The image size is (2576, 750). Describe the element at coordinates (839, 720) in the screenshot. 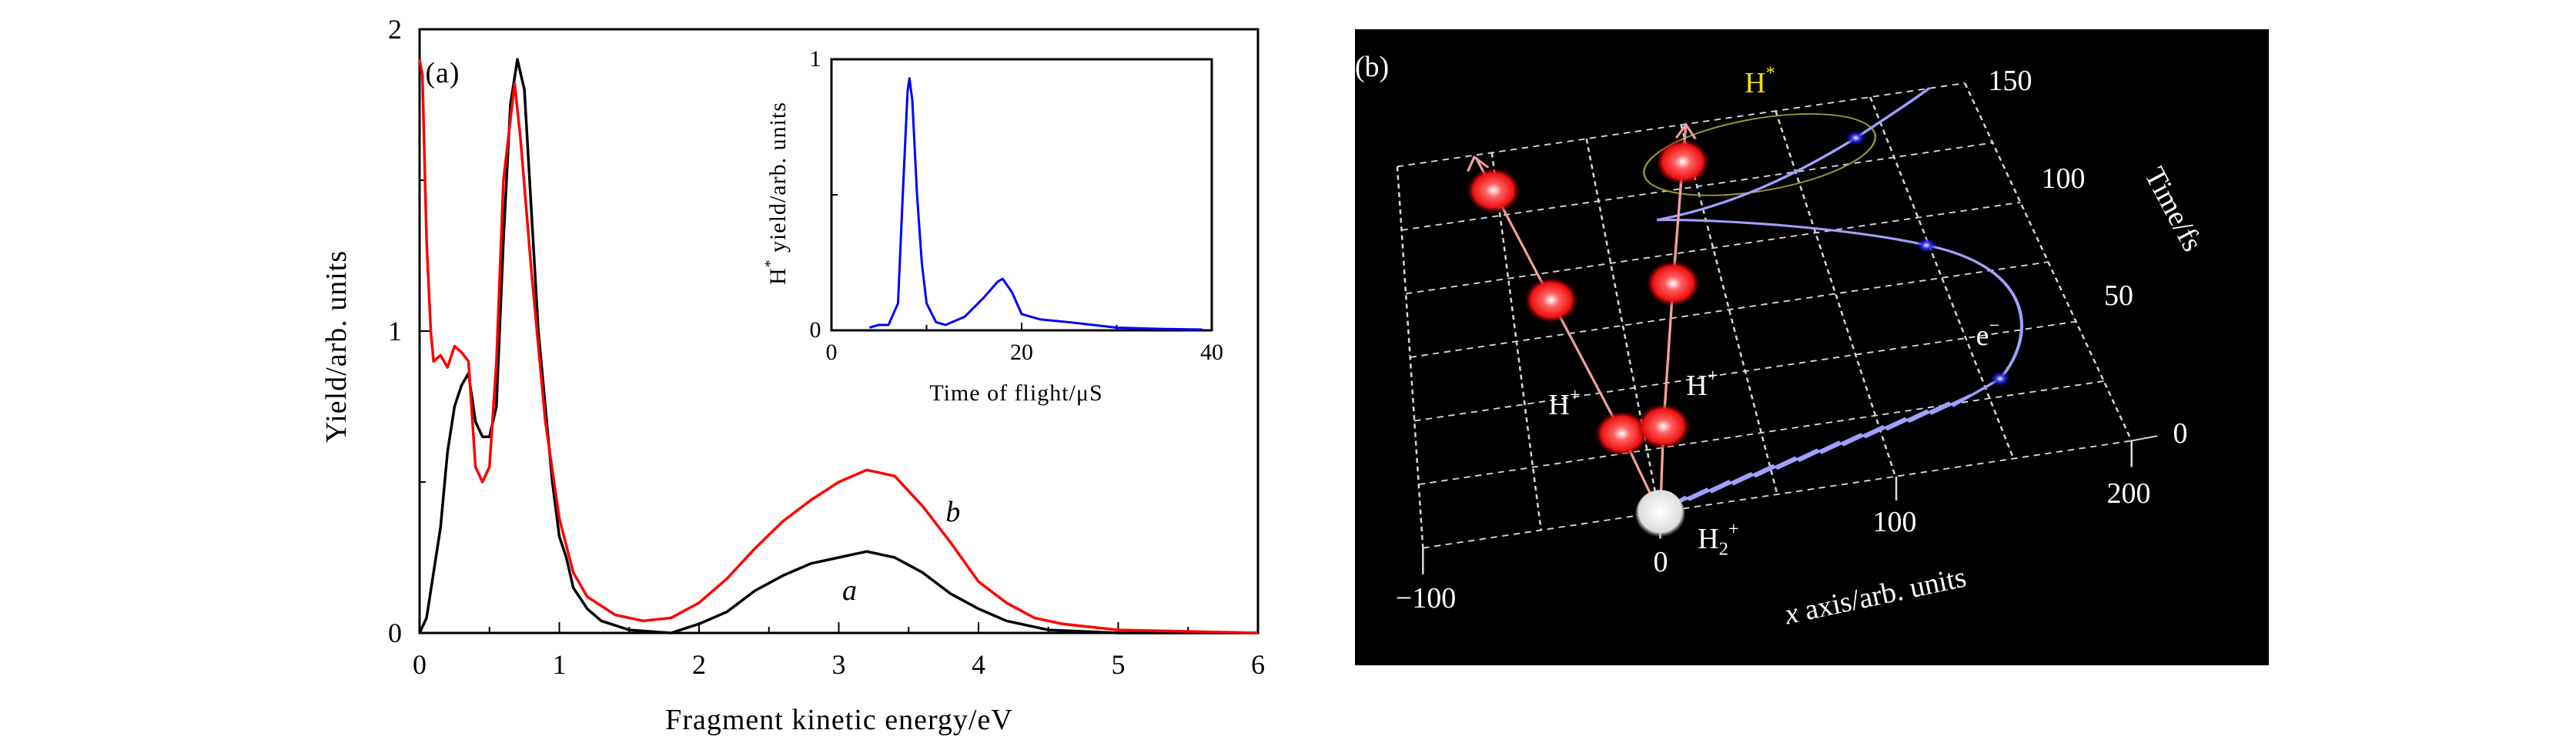

I see `x-axis-label: Fragment kinetic energy/eV` at that location.